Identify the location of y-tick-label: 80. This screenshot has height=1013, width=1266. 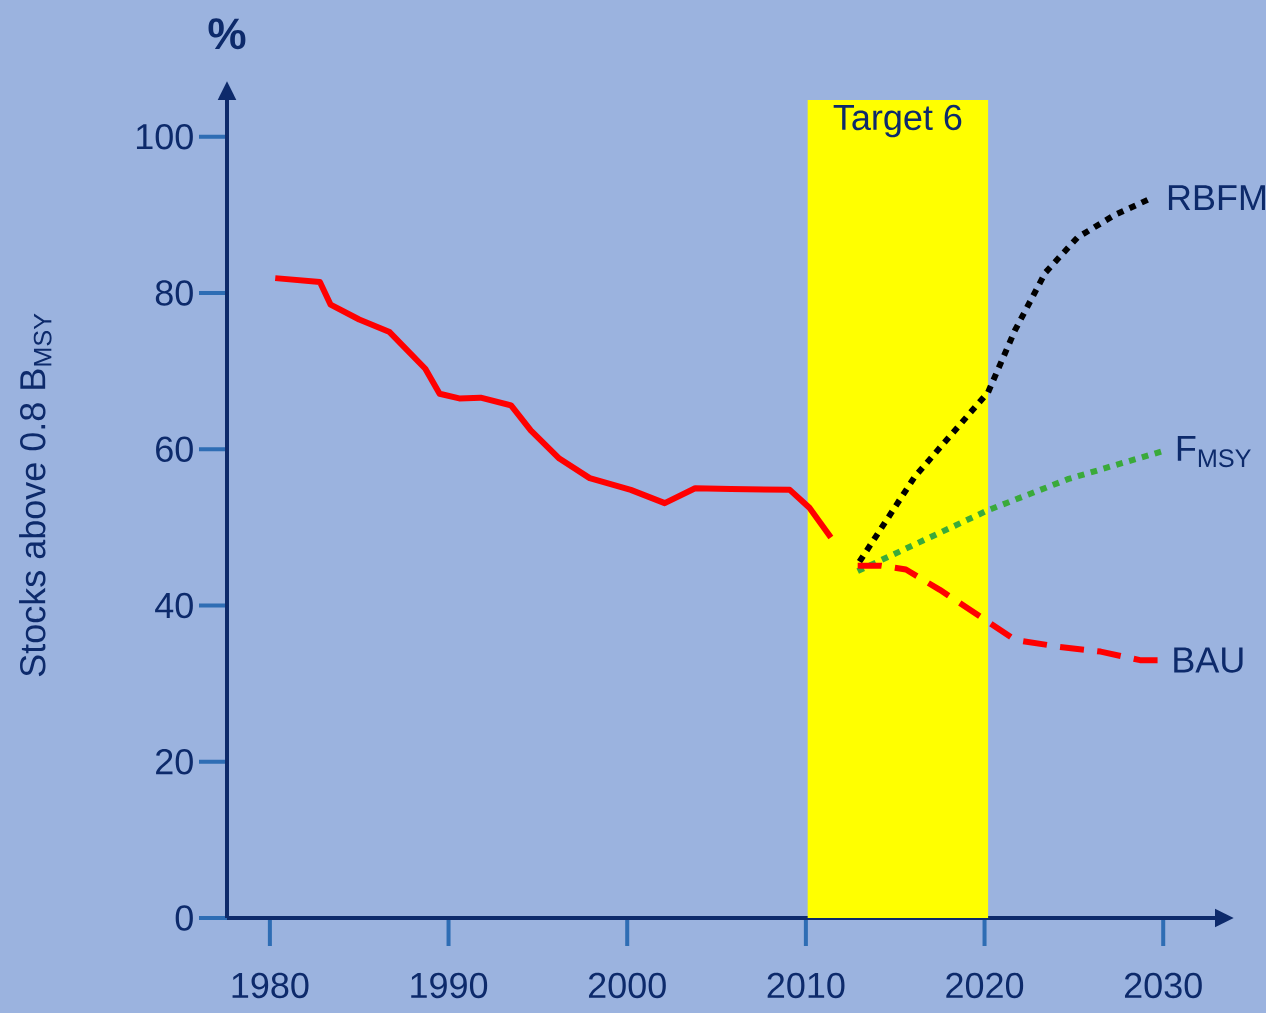
(174, 293).